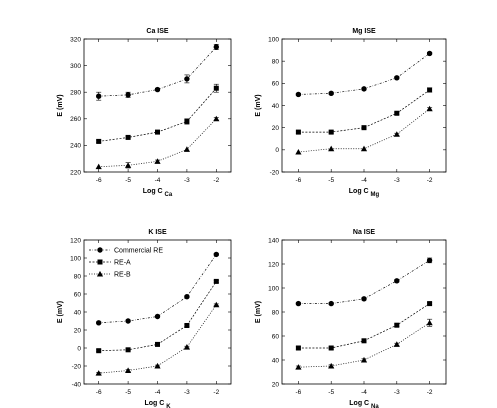  I want to click on x-axis-label-subscript: Na, so click(375, 406).